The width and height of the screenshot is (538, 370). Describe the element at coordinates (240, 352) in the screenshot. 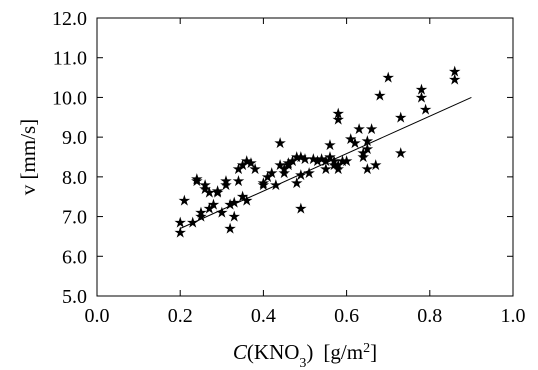

I see `x-label-variable: C` at that location.